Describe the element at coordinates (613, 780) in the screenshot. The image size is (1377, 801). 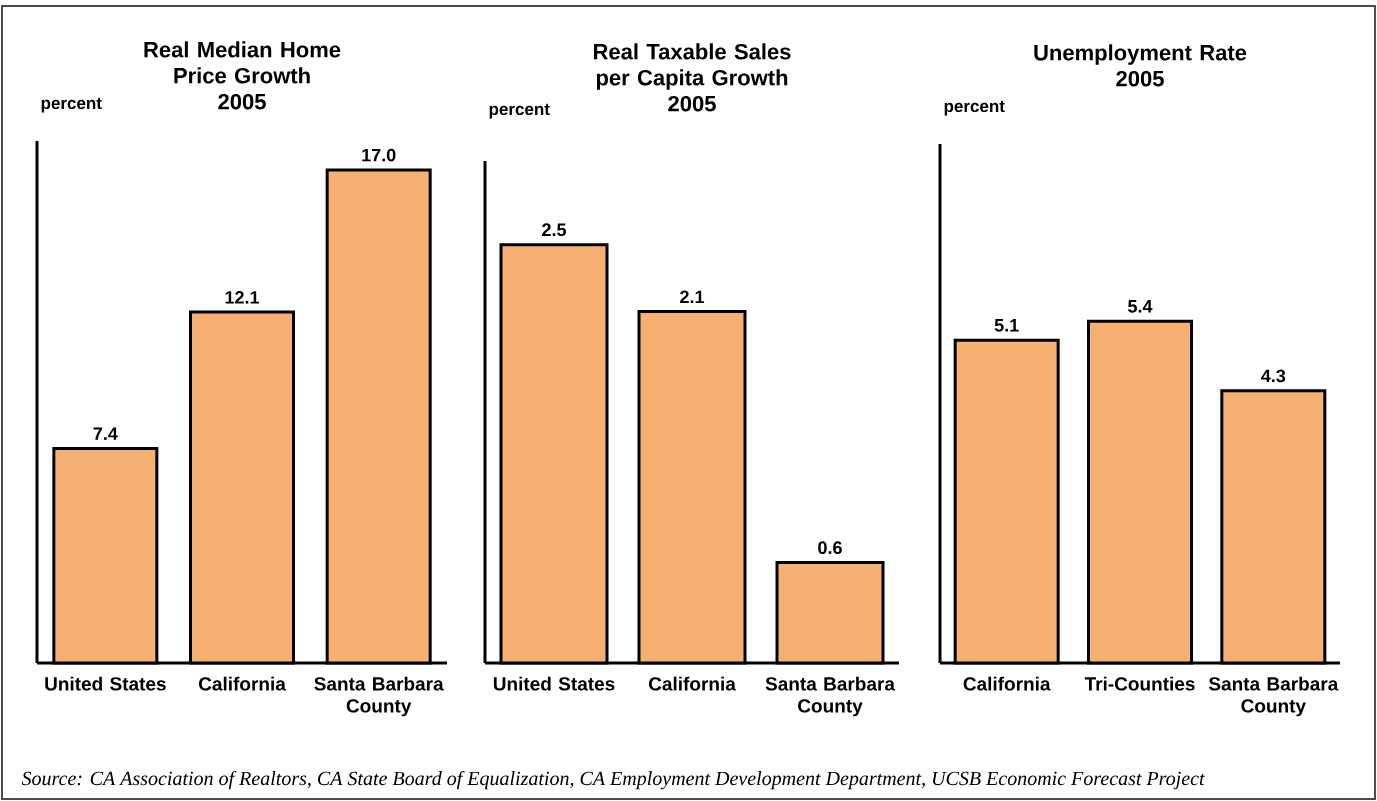
I see `source-note: Source: CA Association of Realtors, CA State Board of Equalization, CA Employment Development Department, UCSB Economic Forecast Project` at that location.